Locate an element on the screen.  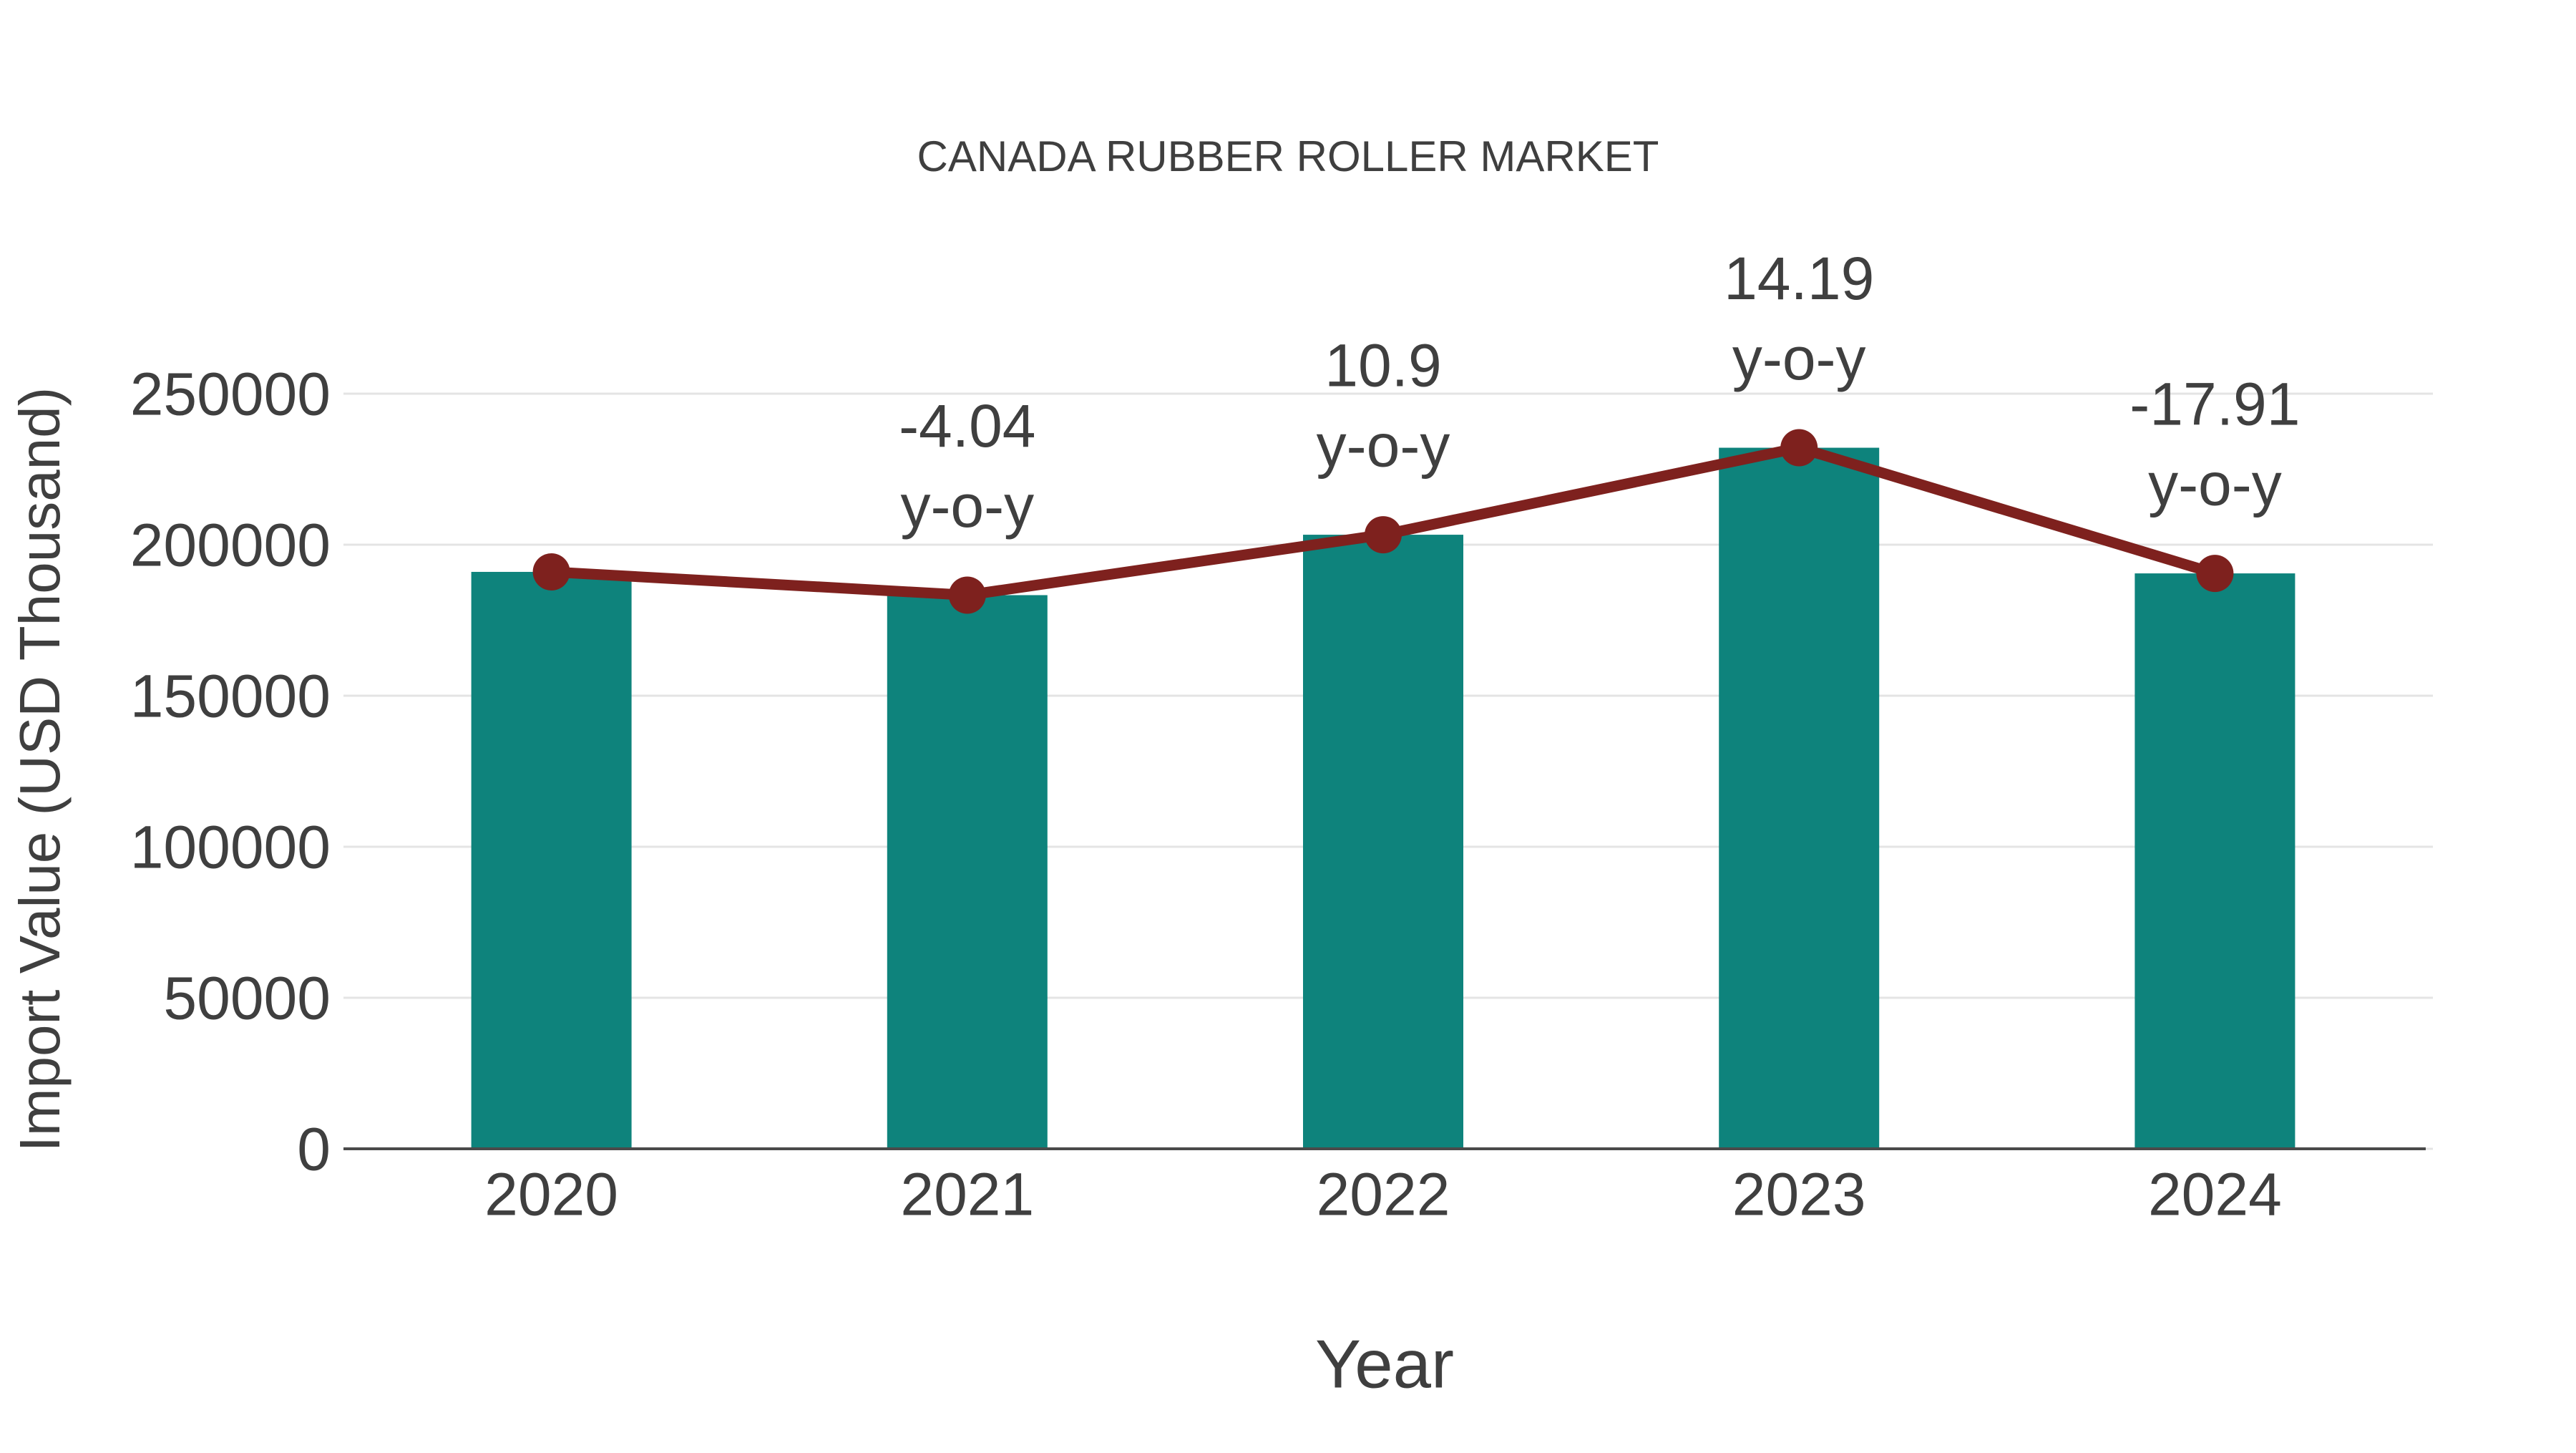
annotation-suffix-2021: y-o-y is located at coordinates (967, 506).